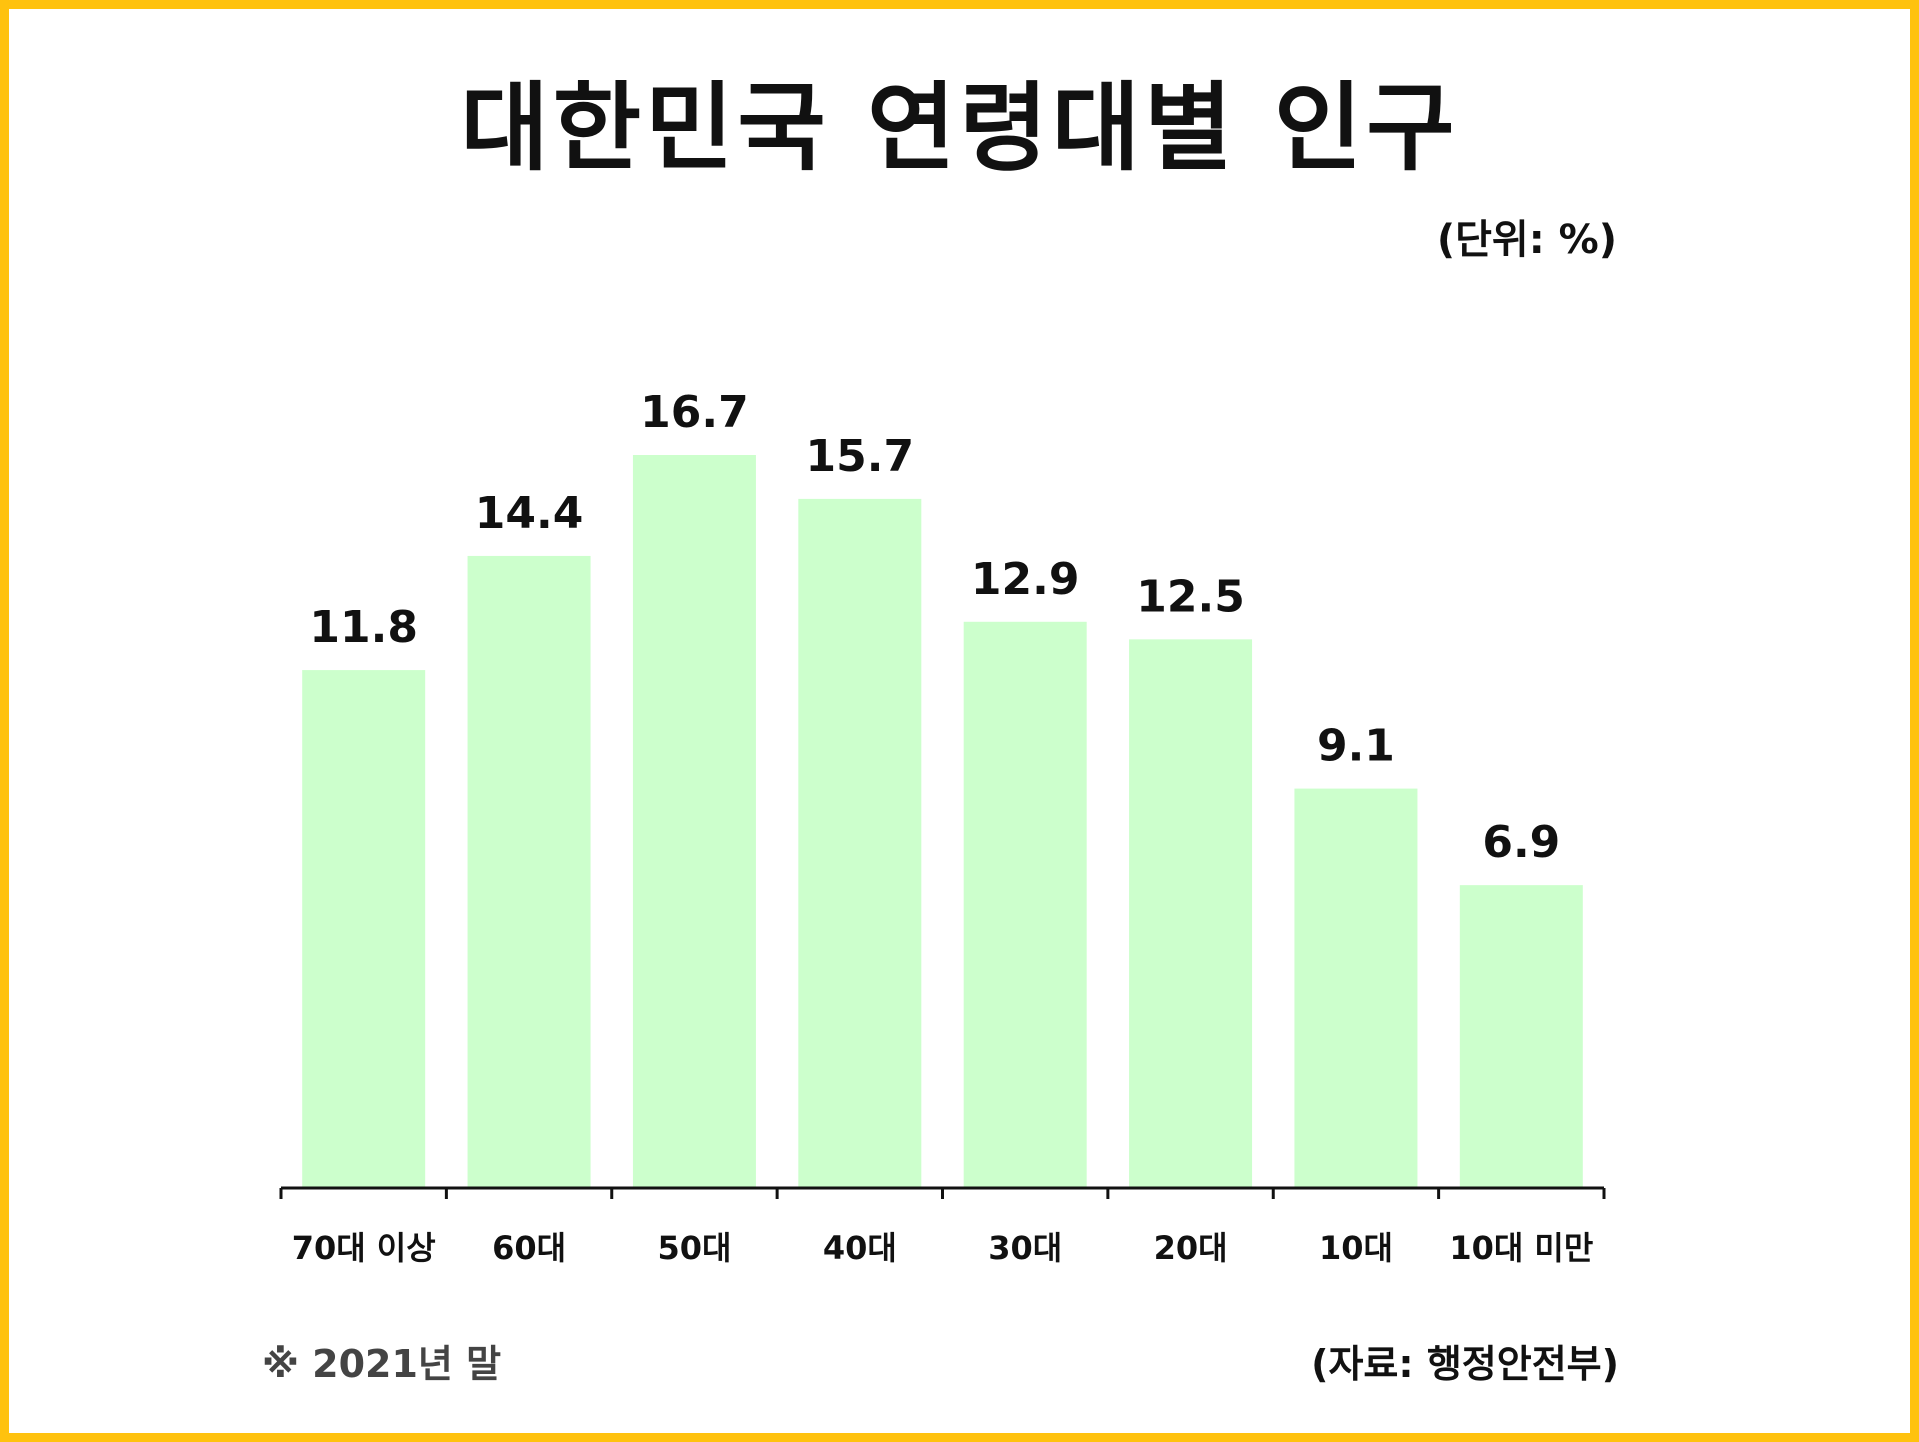 The height and width of the screenshot is (1442, 1919). What do you see at coordinates (1190, 596) in the screenshot?
I see `data-label: 12.5` at bounding box center [1190, 596].